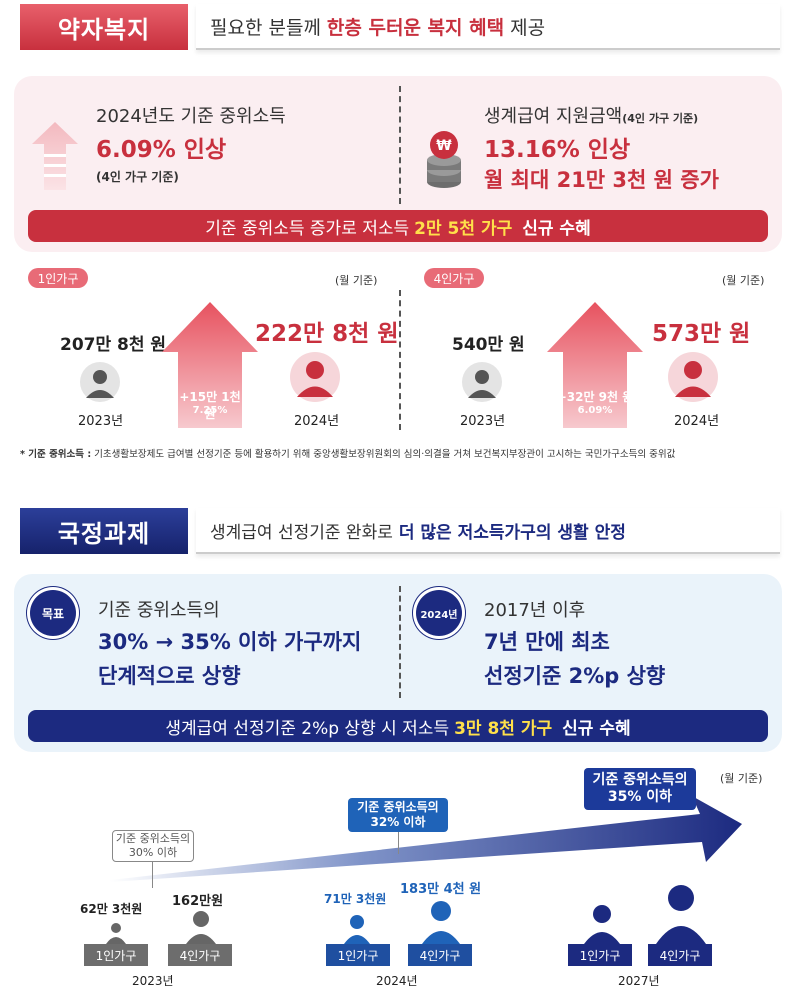 The width and height of the screenshot is (800, 1000). Describe the element at coordinates (601, 180) in the screenshot. I see `livelihood-increase: 월 최대 21만 3천 원 증가` at that location.